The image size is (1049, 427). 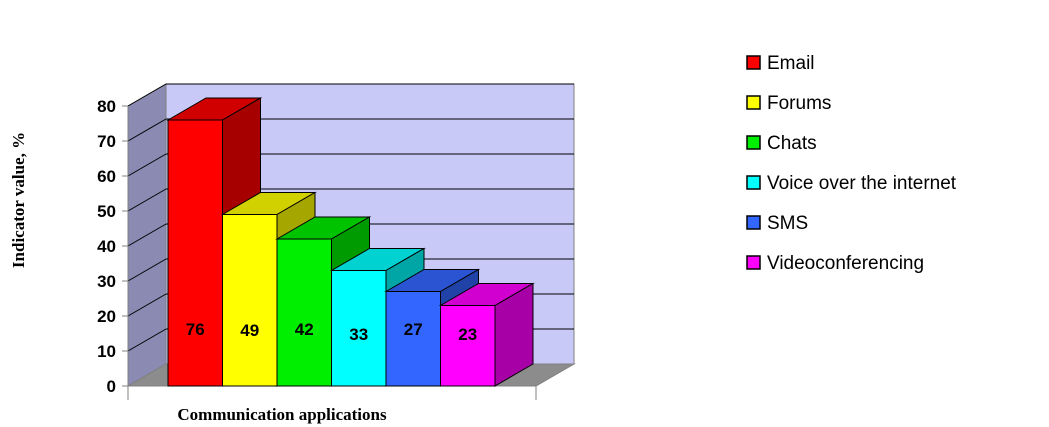 What do you see at coordinates (18, 200) in the screenshot?
I see `y-axis-title: Indicator value, %` at bounding box center [18, 200].